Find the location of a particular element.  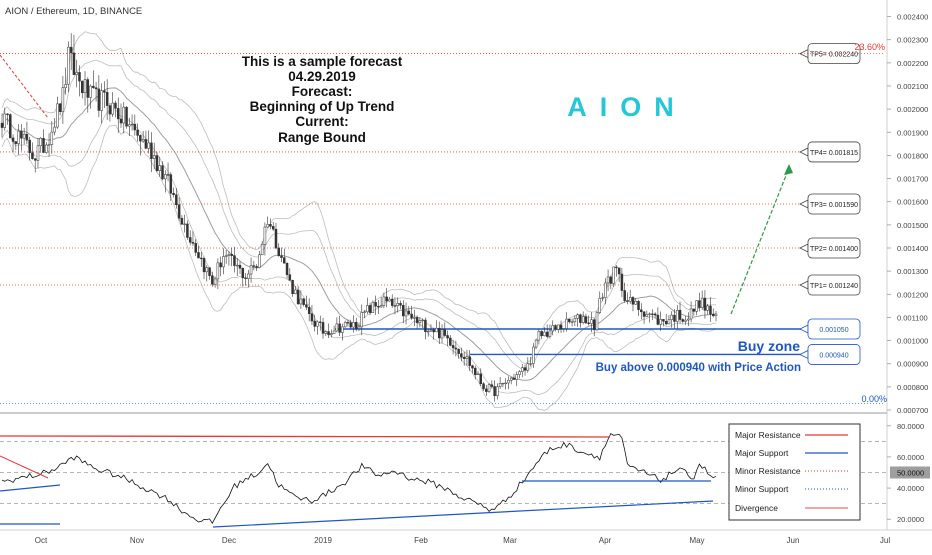

fib-label-bottom: 0.00% is located at coordinates (874, 399).